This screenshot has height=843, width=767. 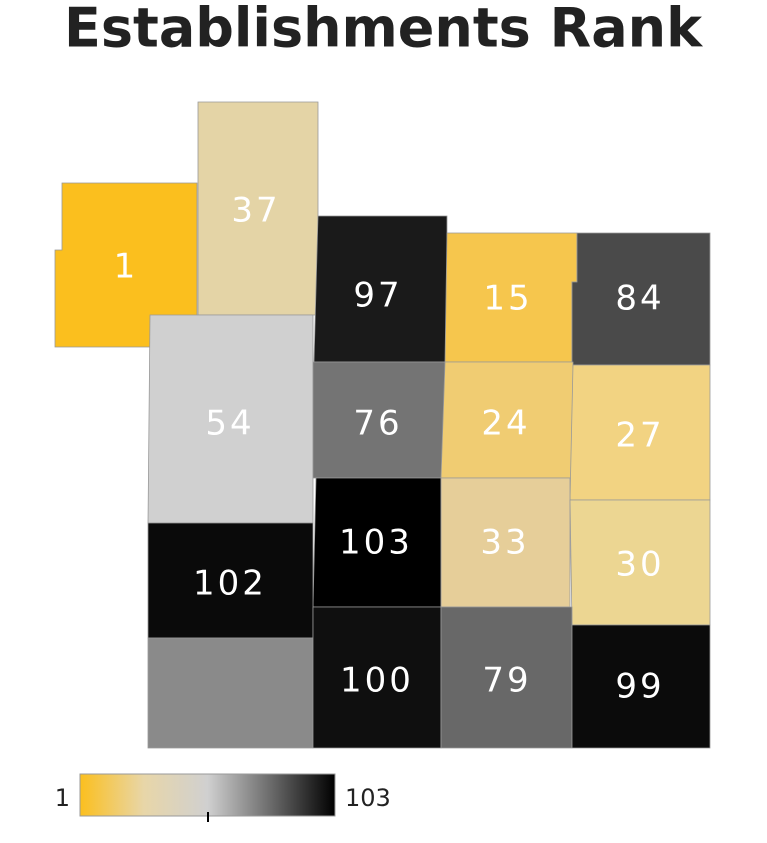 I want to click on region-label: 100, so click(x=377, y=681).